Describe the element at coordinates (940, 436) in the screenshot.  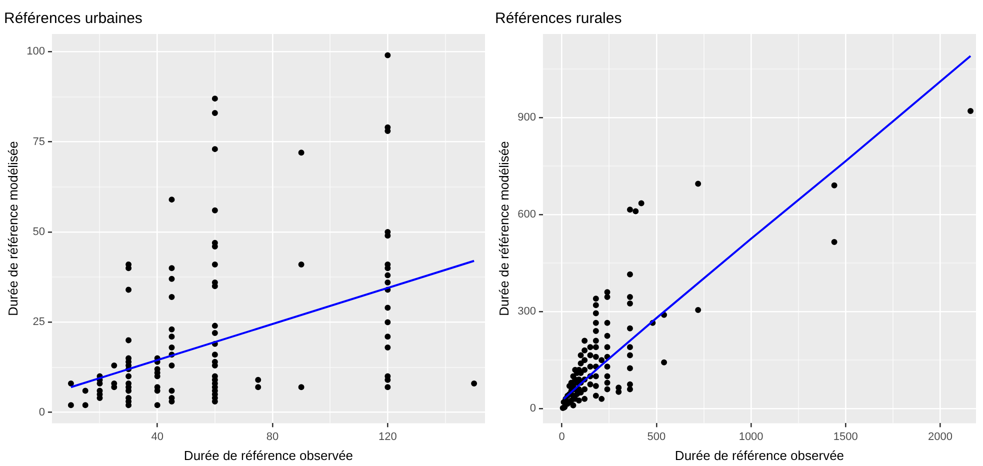
I see `x-tick-label: 2000` at that location.